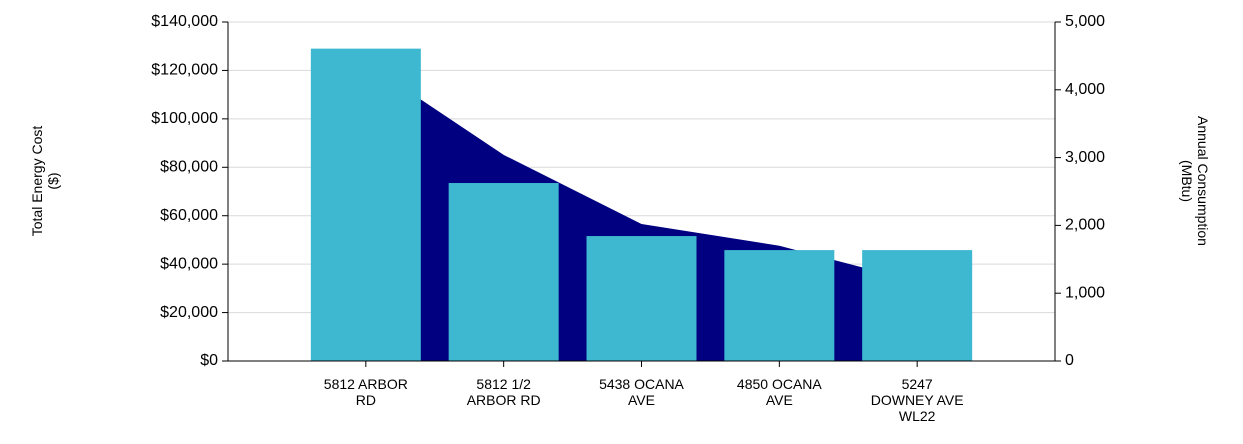  I want to click on y2-tick-label: 5,000, so click(1085, 21).